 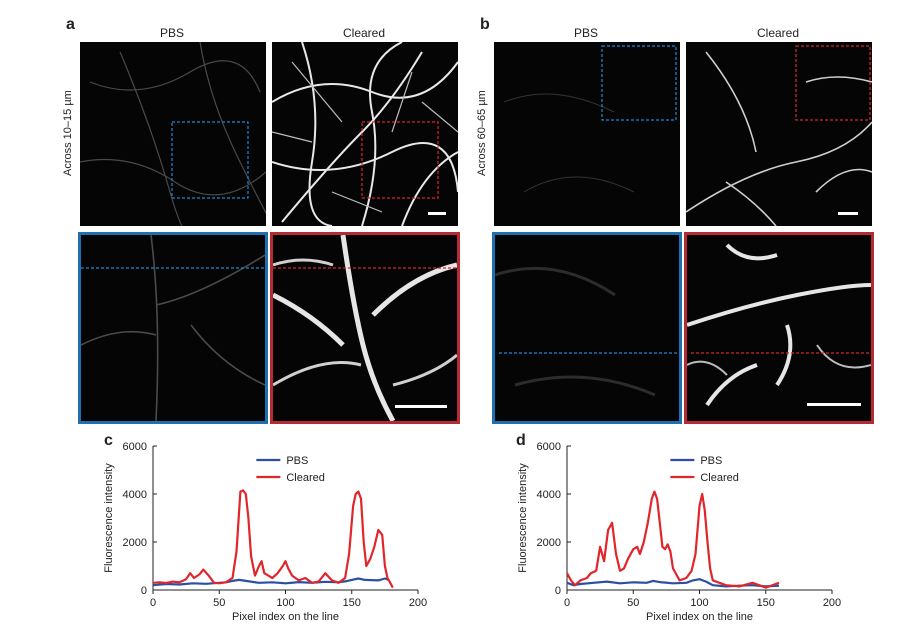 I want to click on panel-letter-b: b, so click(x=485, y=24).